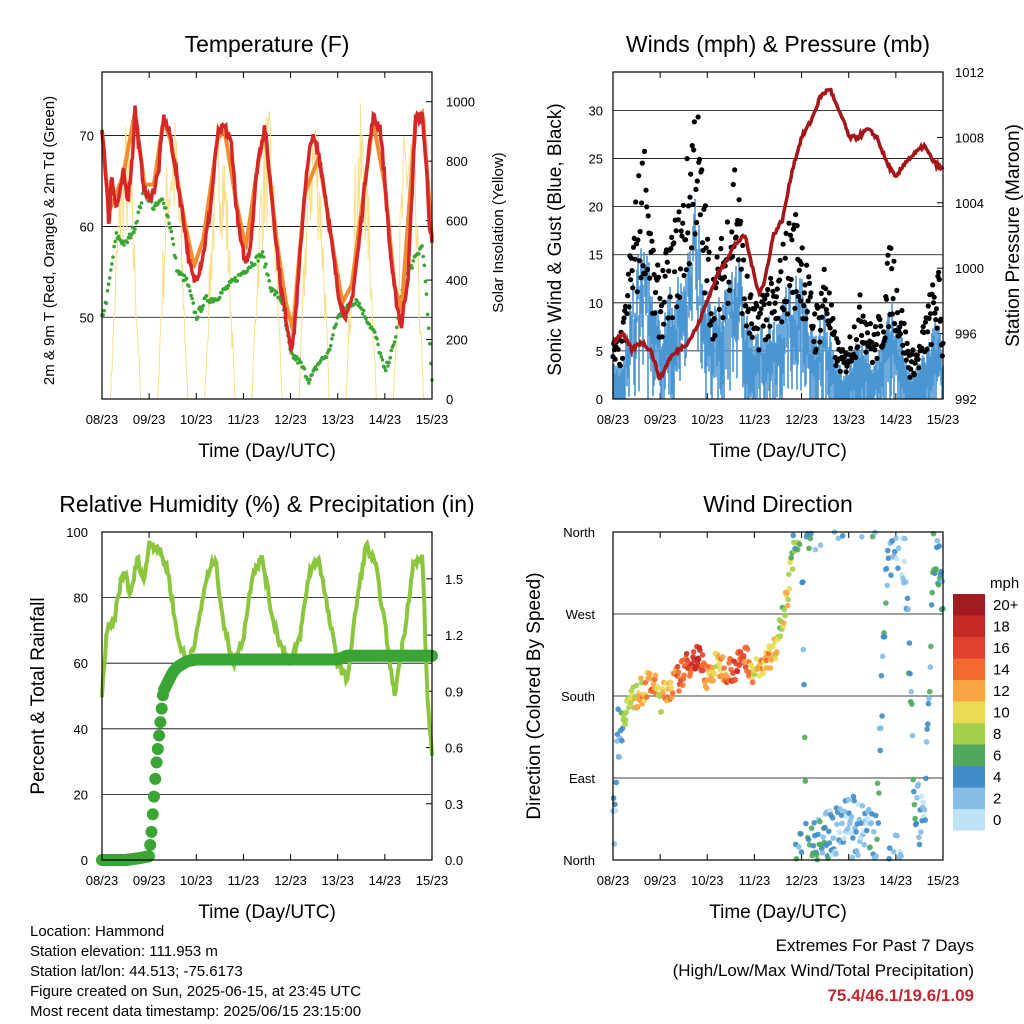  Describe the element at coordinates (87, 136) in the screenshot. I see `y-tick-label: 70` at that location.